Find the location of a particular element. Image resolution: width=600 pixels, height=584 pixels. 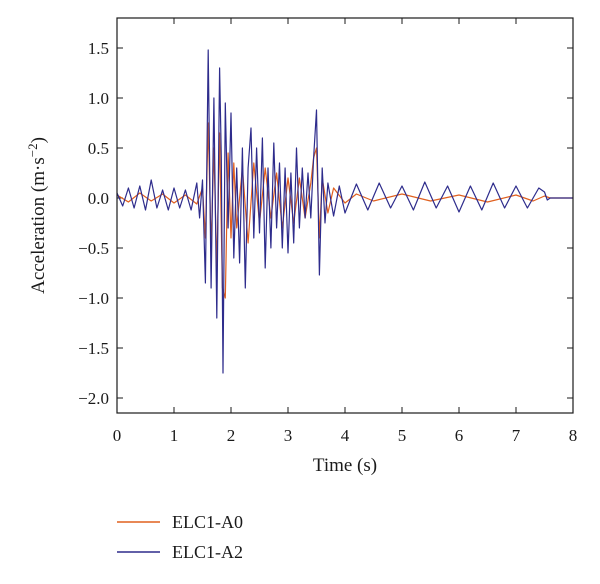

y-axis-title-tail: ) is located at coordinates (38, 140).